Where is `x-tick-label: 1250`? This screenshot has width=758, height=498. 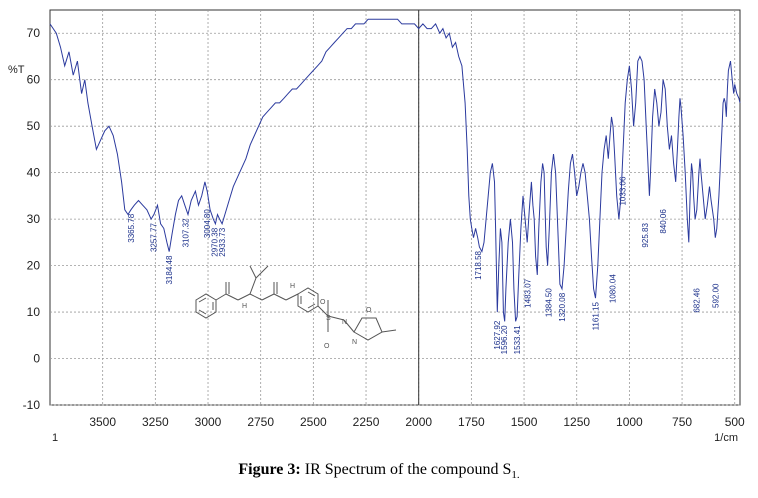 x-tick-label: 1250 is located at coordinates (576, 422).